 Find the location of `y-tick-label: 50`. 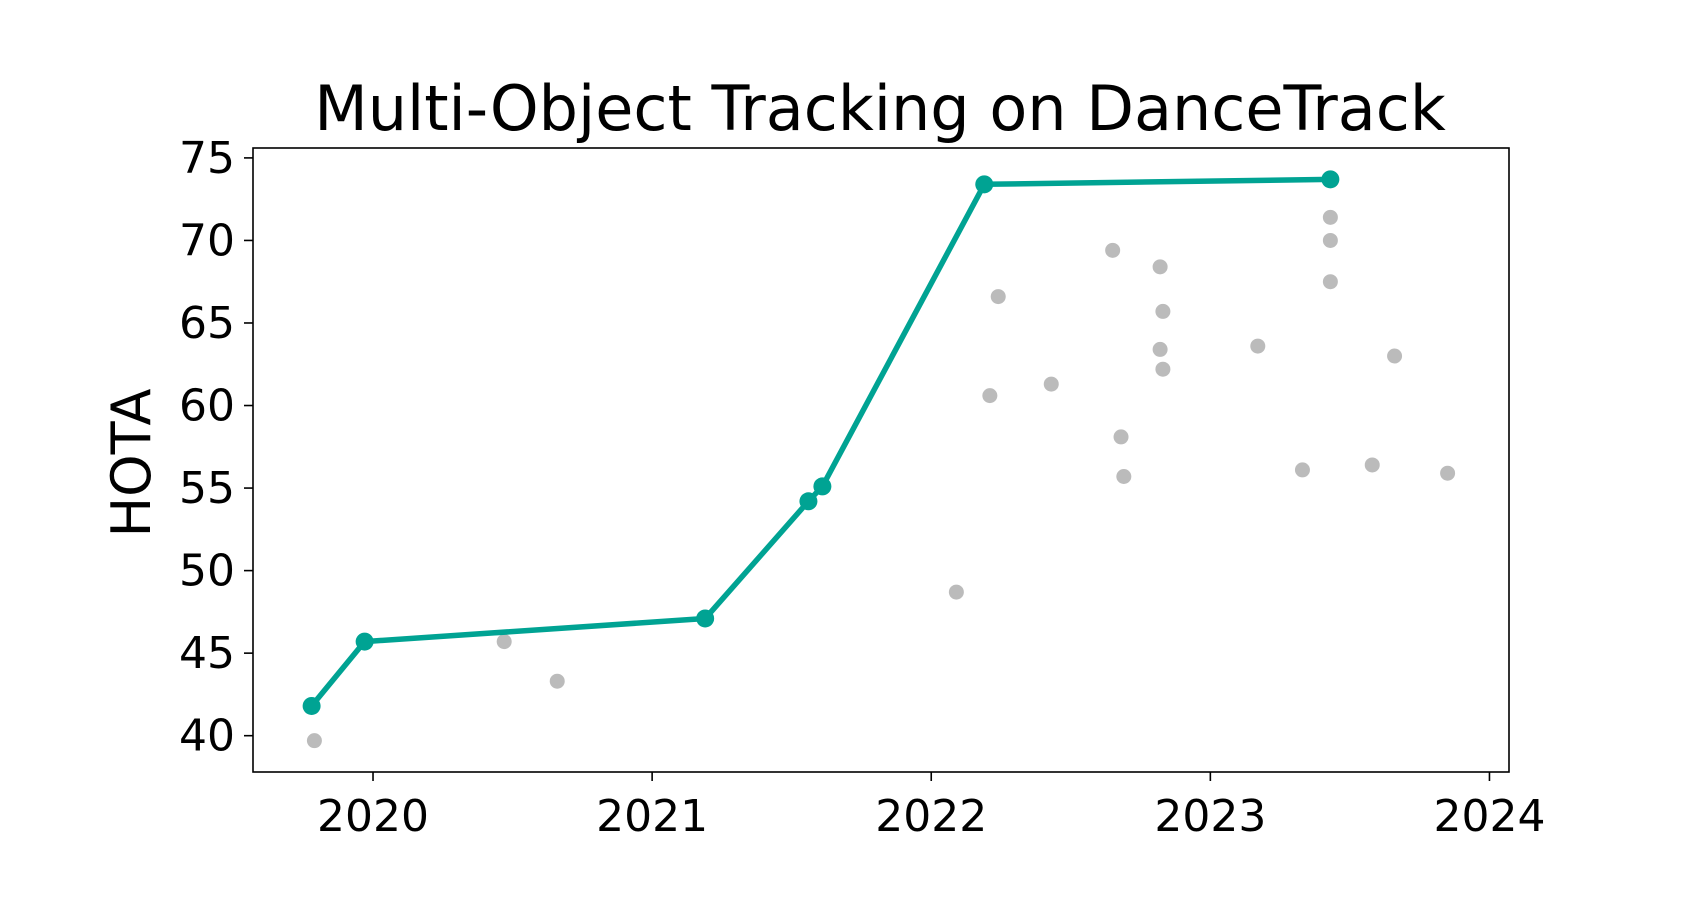

y-tick-label: 50 is located at coordinates (207, 571).